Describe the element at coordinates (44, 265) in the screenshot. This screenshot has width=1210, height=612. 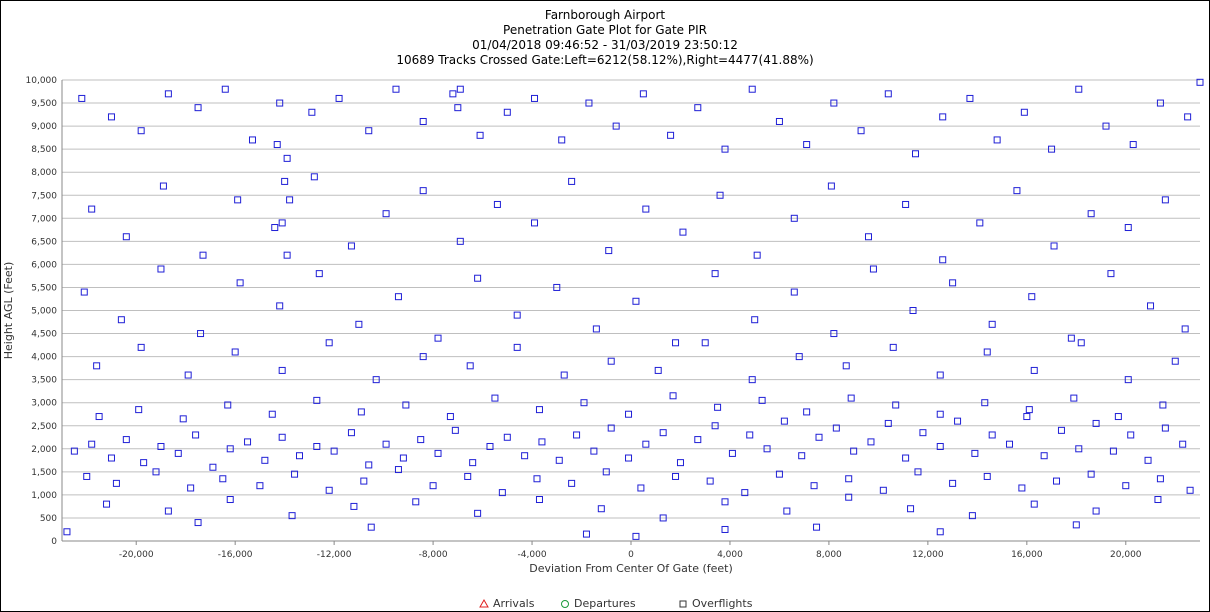
I see `y-tick-label: 6,000` at that location.